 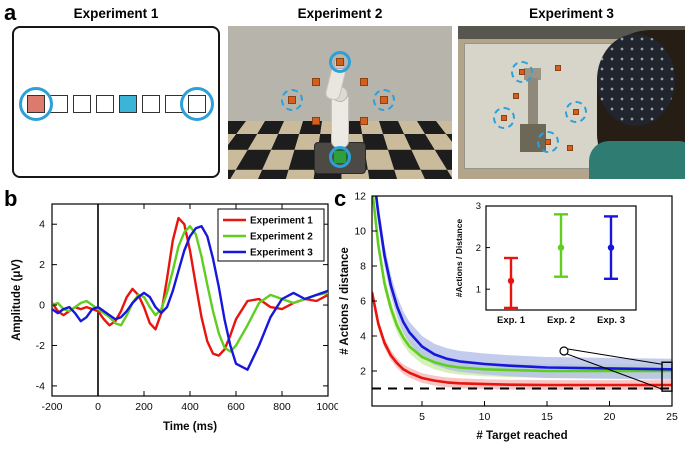 What do you see at coordinates (547, 417) in the screenshot?
I see `x-tick-label: 15` at bounding box center [547, 417].